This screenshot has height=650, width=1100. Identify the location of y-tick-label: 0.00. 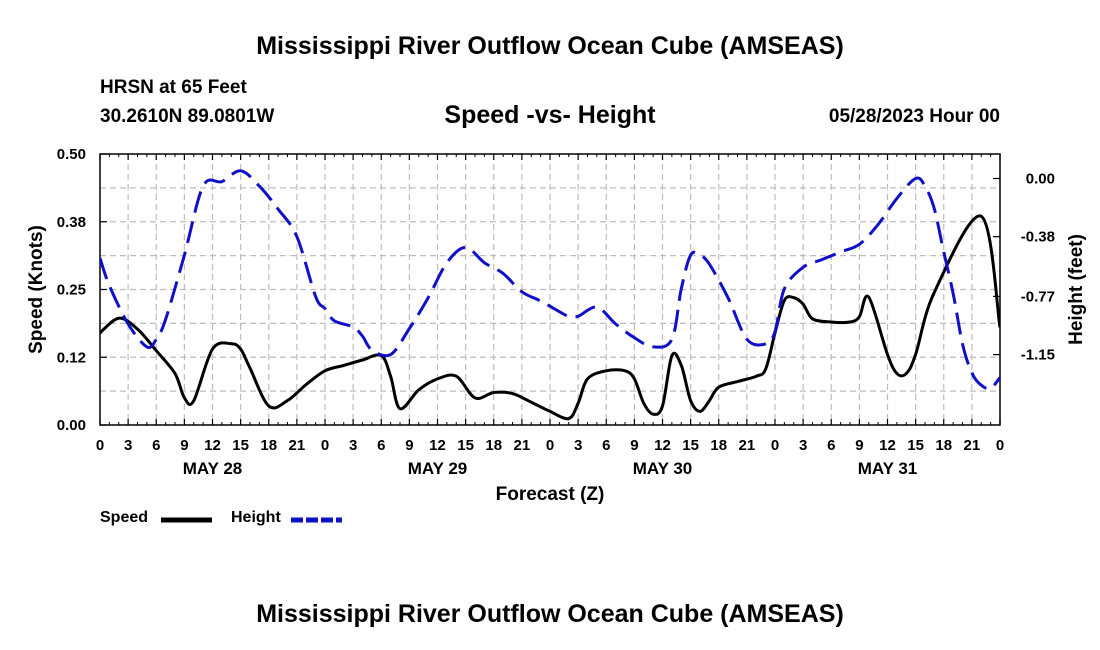
(71, 425).